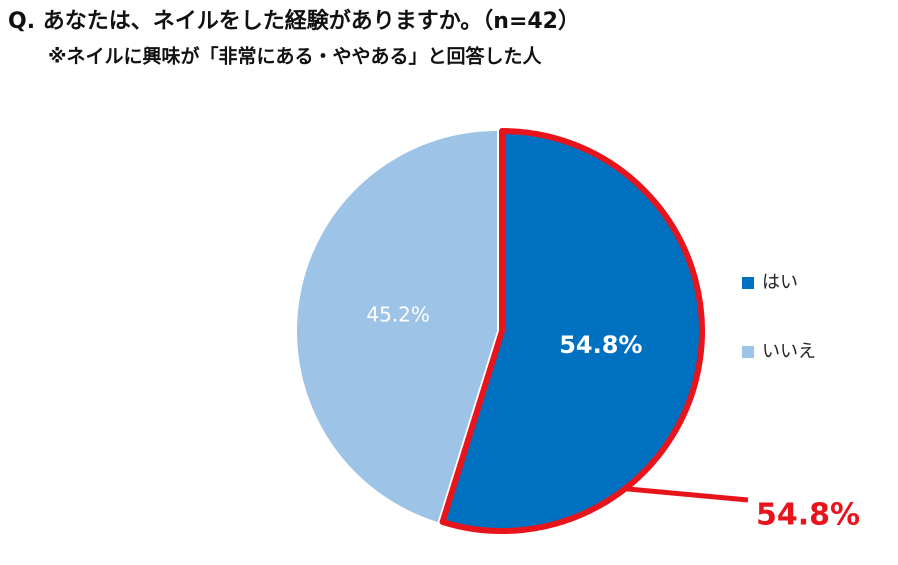  I want to click on slice-label: 54.8%, so click(600, 345).